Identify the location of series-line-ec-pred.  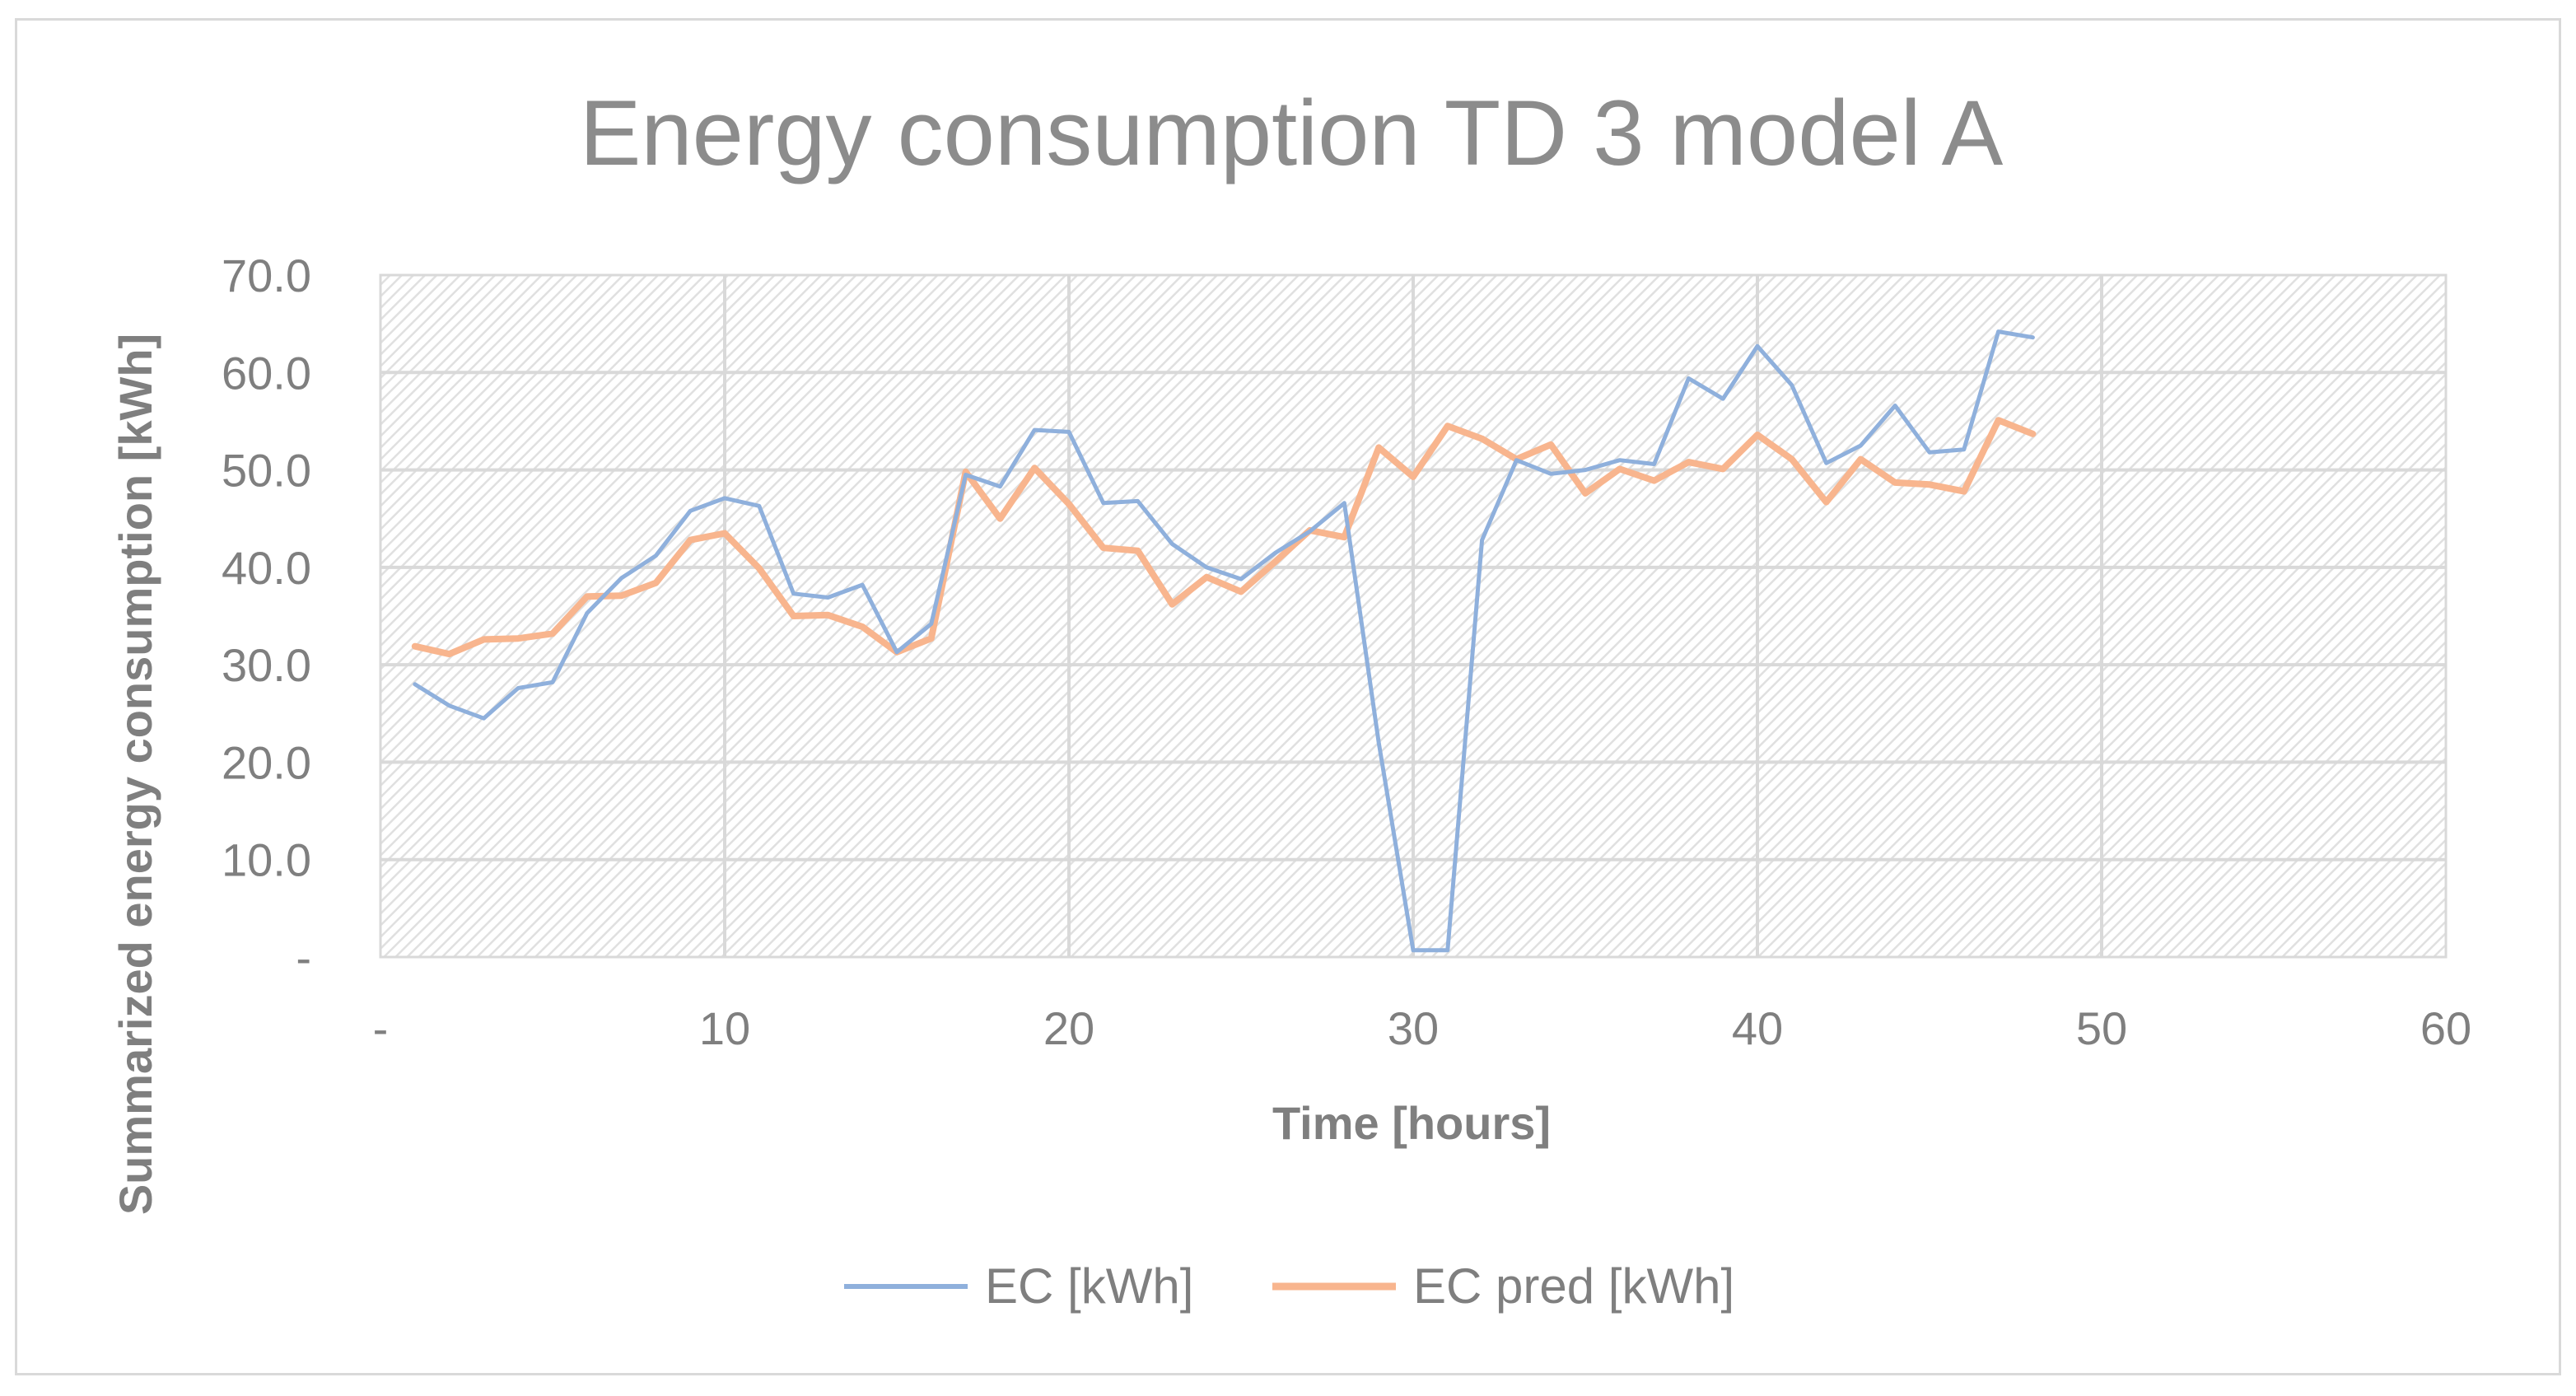
(1224, 537).